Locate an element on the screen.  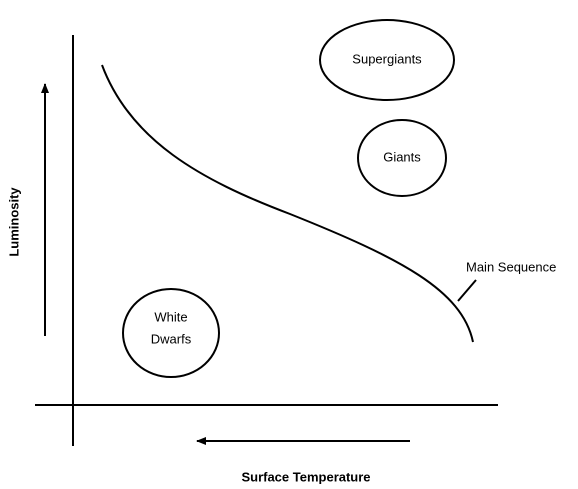
giants-region is located at coordinates (402, 158).